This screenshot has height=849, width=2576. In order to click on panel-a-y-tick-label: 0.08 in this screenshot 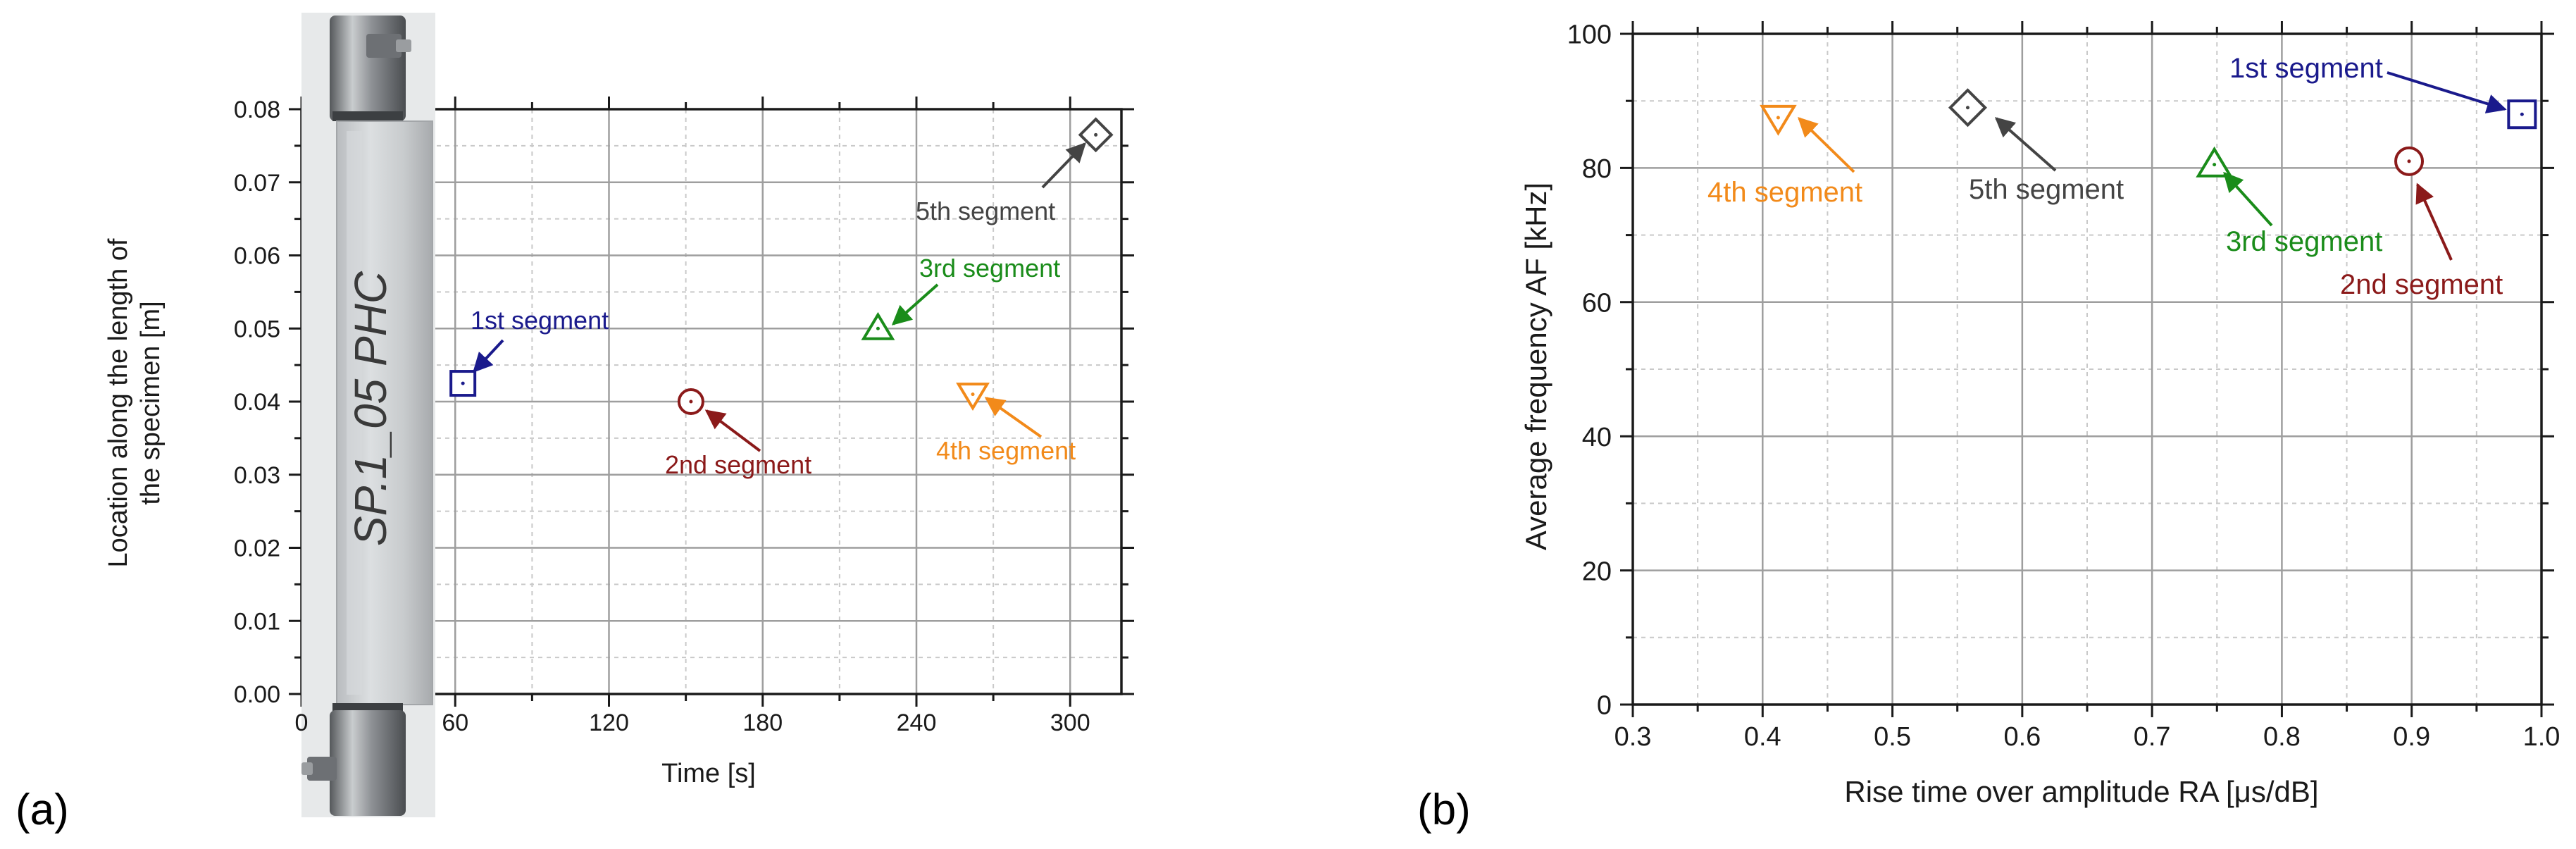, I will do `click(257, 110)`.